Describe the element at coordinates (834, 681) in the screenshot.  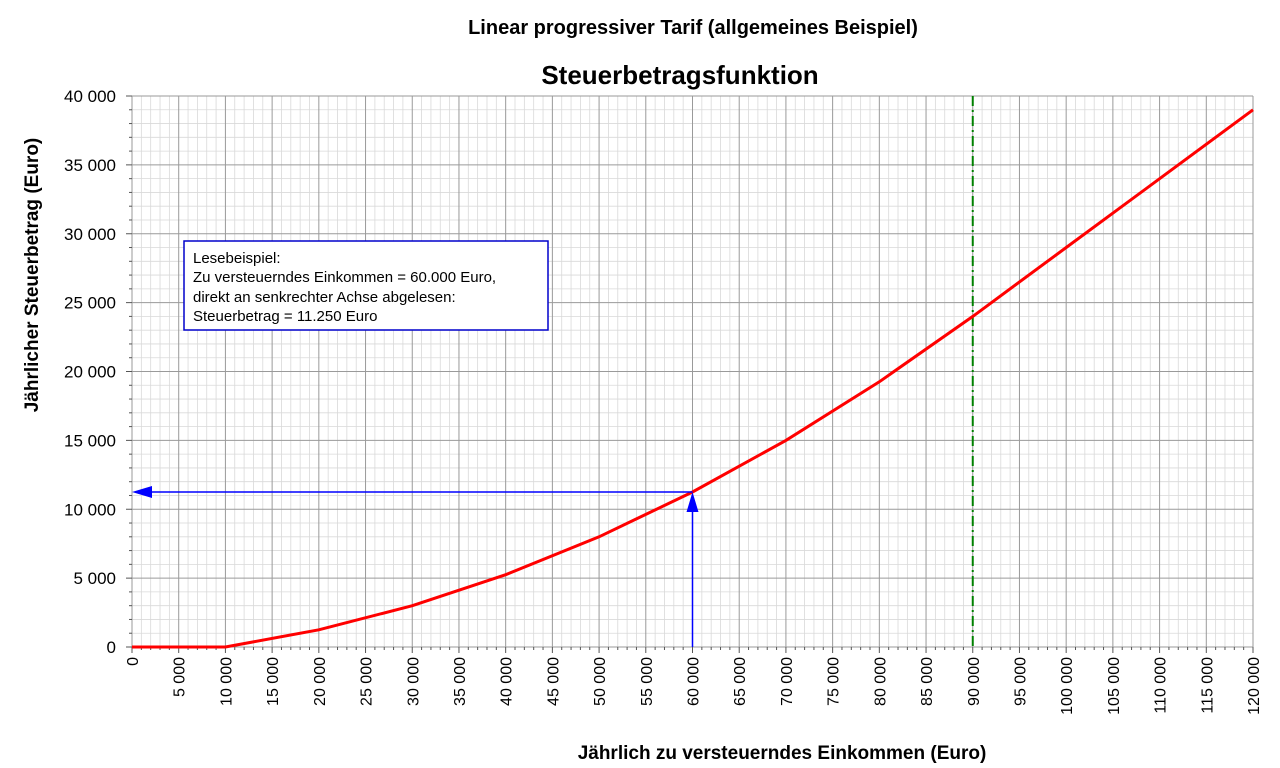
I see `x-tick-label: 75 000` at that location.